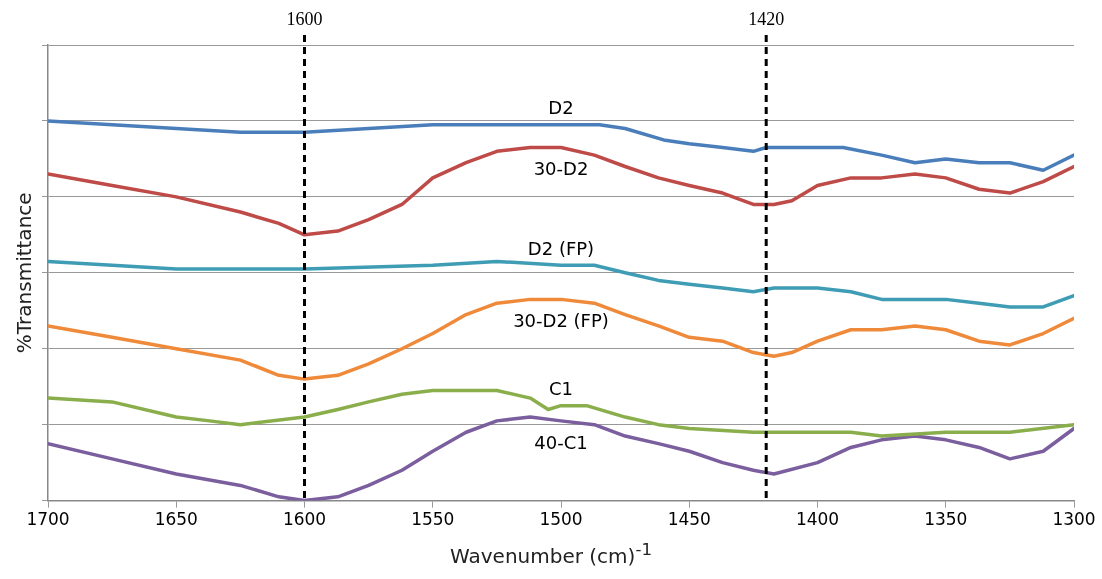 The width and height of the screenshot is (1102, 579). What do you see at coordinates (1074, 519) in the screenshot?
I see `x-tick-label: 1300` at bounding box center [1074, 519].